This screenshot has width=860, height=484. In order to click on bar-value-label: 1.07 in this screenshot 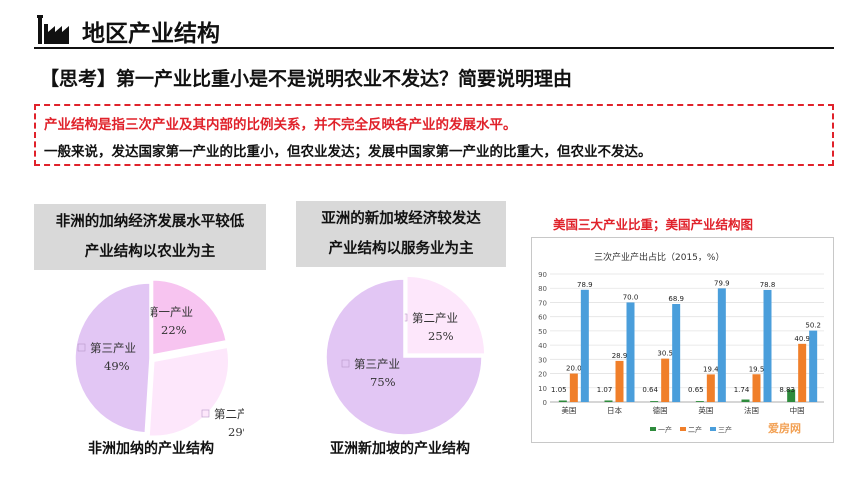, I will do `click(605, 390)`.